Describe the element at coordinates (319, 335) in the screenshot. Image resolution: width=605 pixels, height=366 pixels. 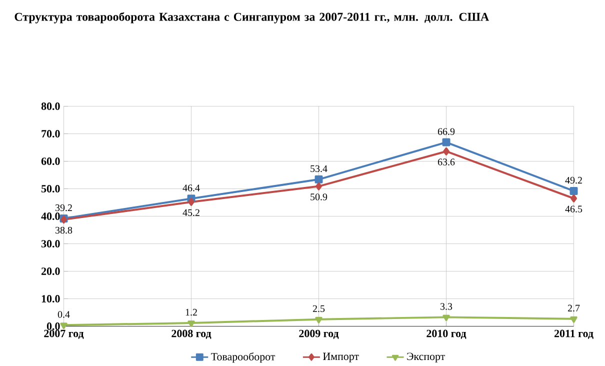
I see `x-tick-label: 2009 год` at that location.